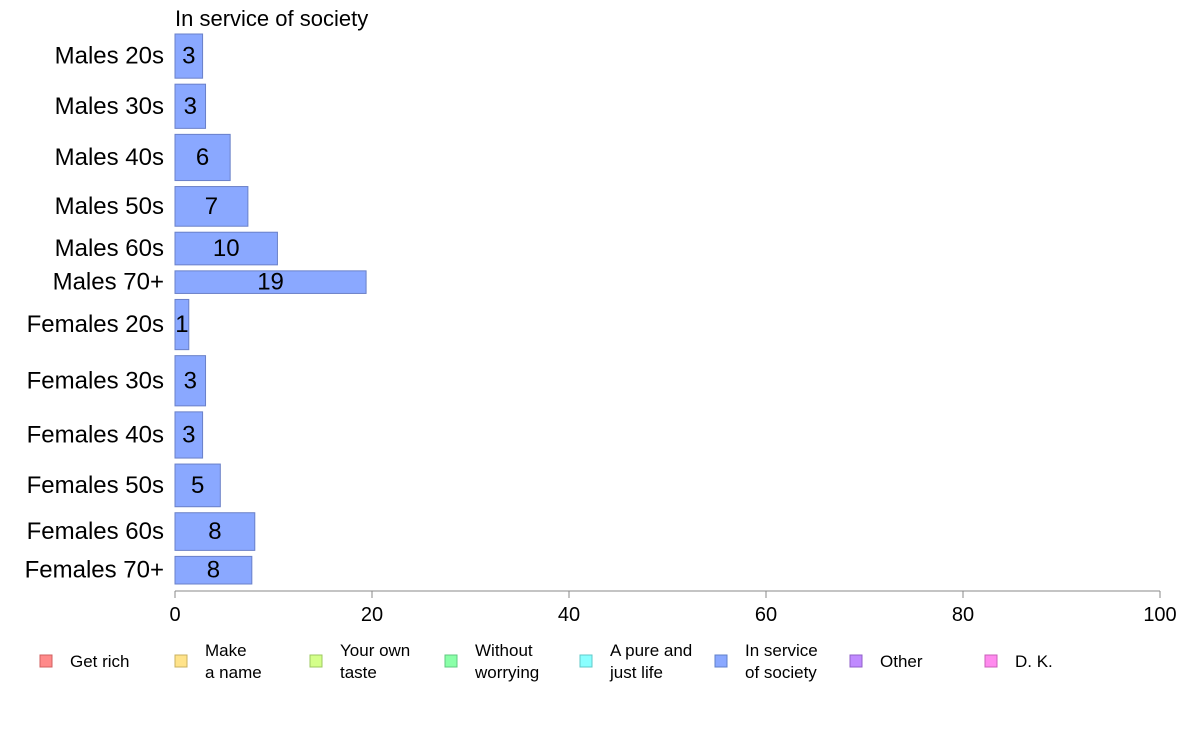  What do you see at coordinates (109, 157) in the screenshot?
I see `category-label: Males 40s` at bounding box center [109, 157].